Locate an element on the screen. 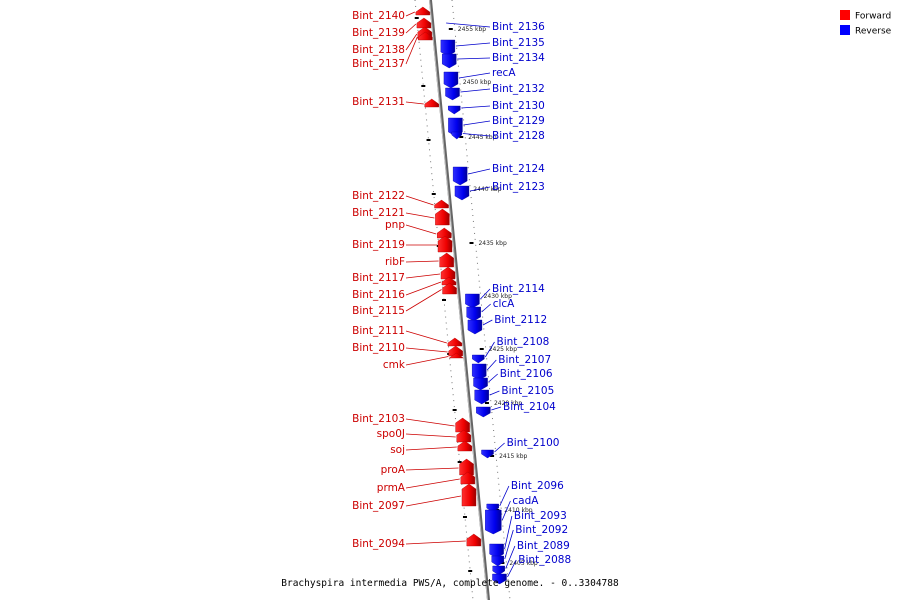 This screenshot has width=900, height=600. reverse-gene-label: Bint_2130 is located at coordinates (518, 106).